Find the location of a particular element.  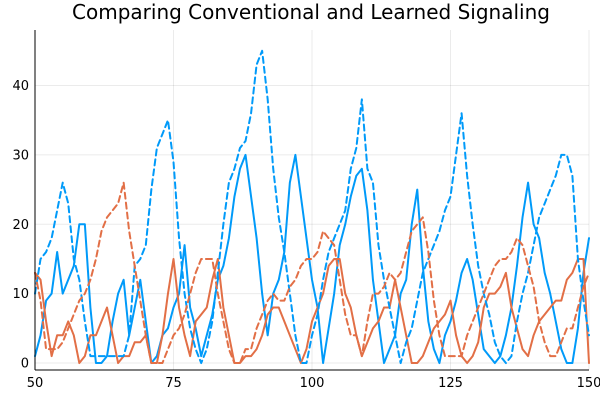

y-tick-label: 0 is located at coordinates (25, 364).